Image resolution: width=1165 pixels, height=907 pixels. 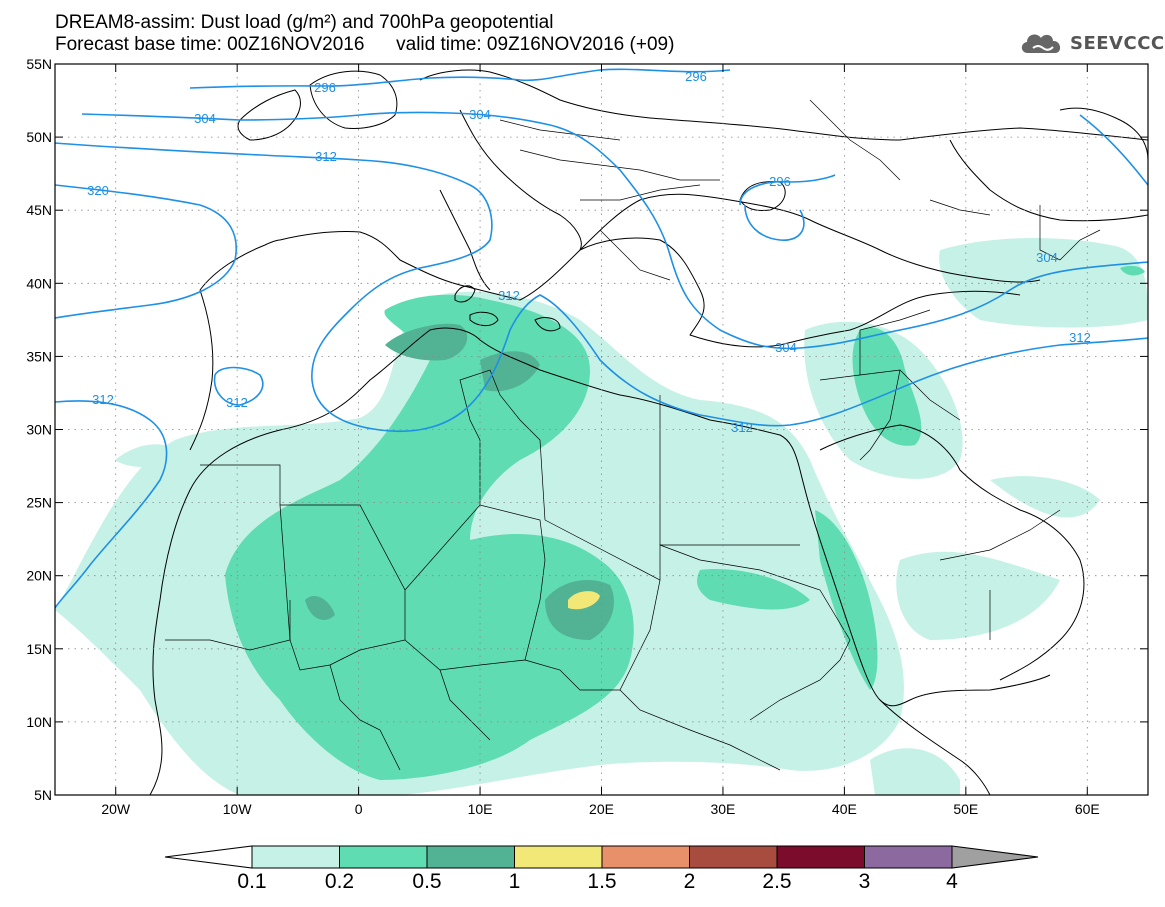 I want to click on lat-label: 45N, so click(x=39, y=210).